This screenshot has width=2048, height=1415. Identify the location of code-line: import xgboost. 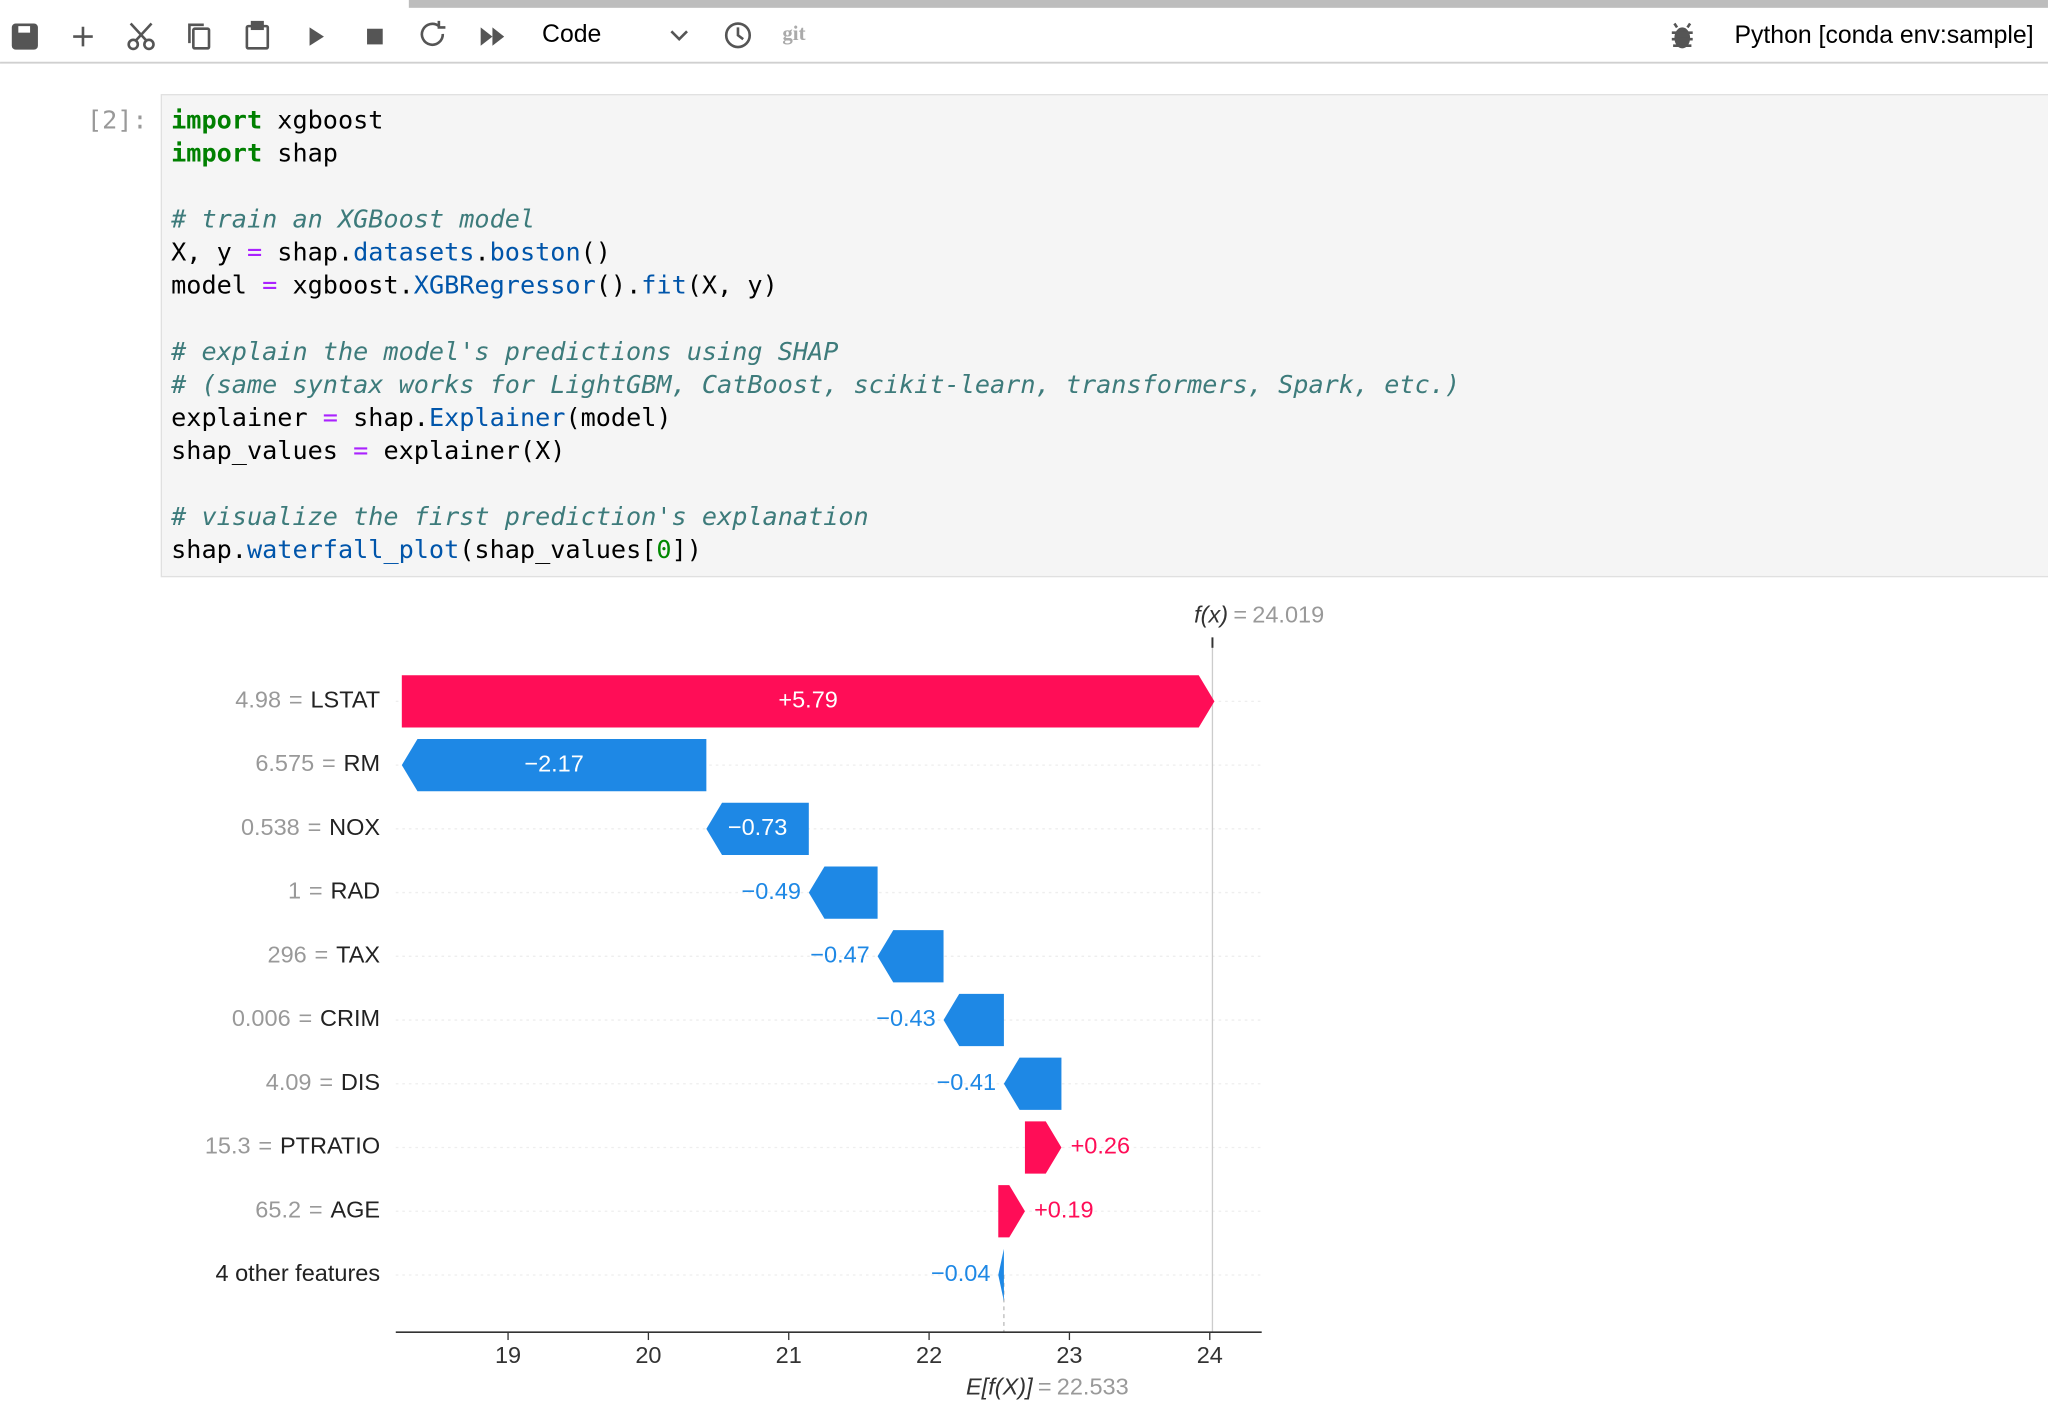
(277, 119).